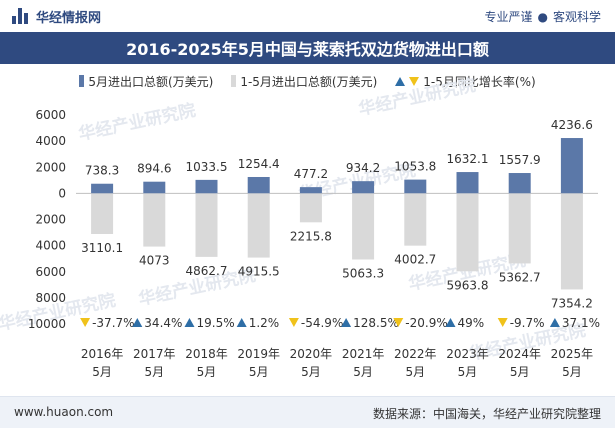 Image resolution: width=615 pixels, height=428 pixels. Describe the element at coordinates (216, 323) in the screenshot. I see `growth-label: 19.5%` at that location.